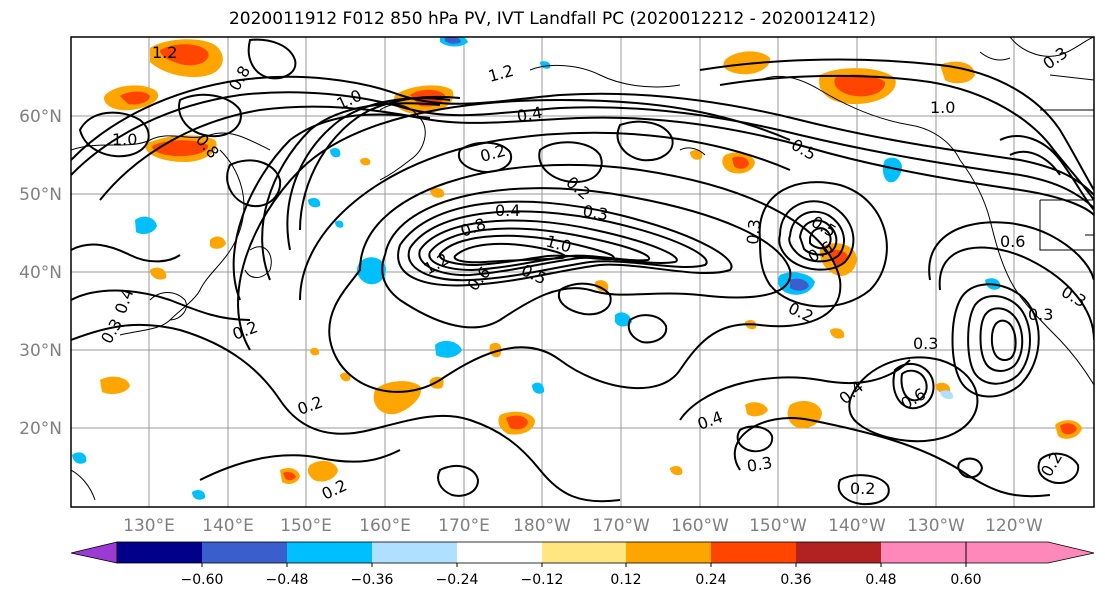 This screenshot has width=1105, height=601. What do you see at coordinates (880, 580) in the screenshot?
I see `colorbar-tick-label: 0.48` at bounding box center [880, 580].